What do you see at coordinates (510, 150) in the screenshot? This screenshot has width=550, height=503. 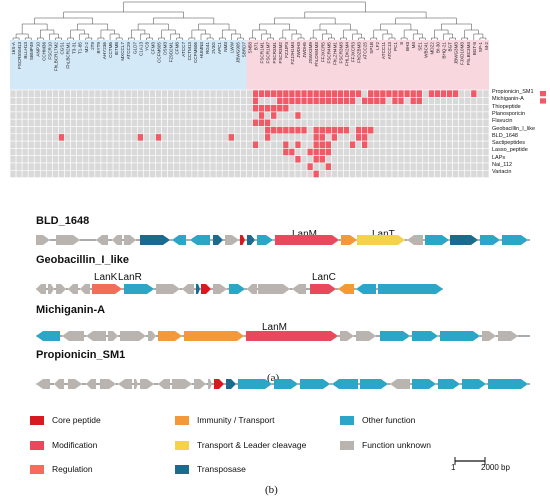 I see `heatmap-row-label: Lasso_peptide` at bounding box center [510, 150].